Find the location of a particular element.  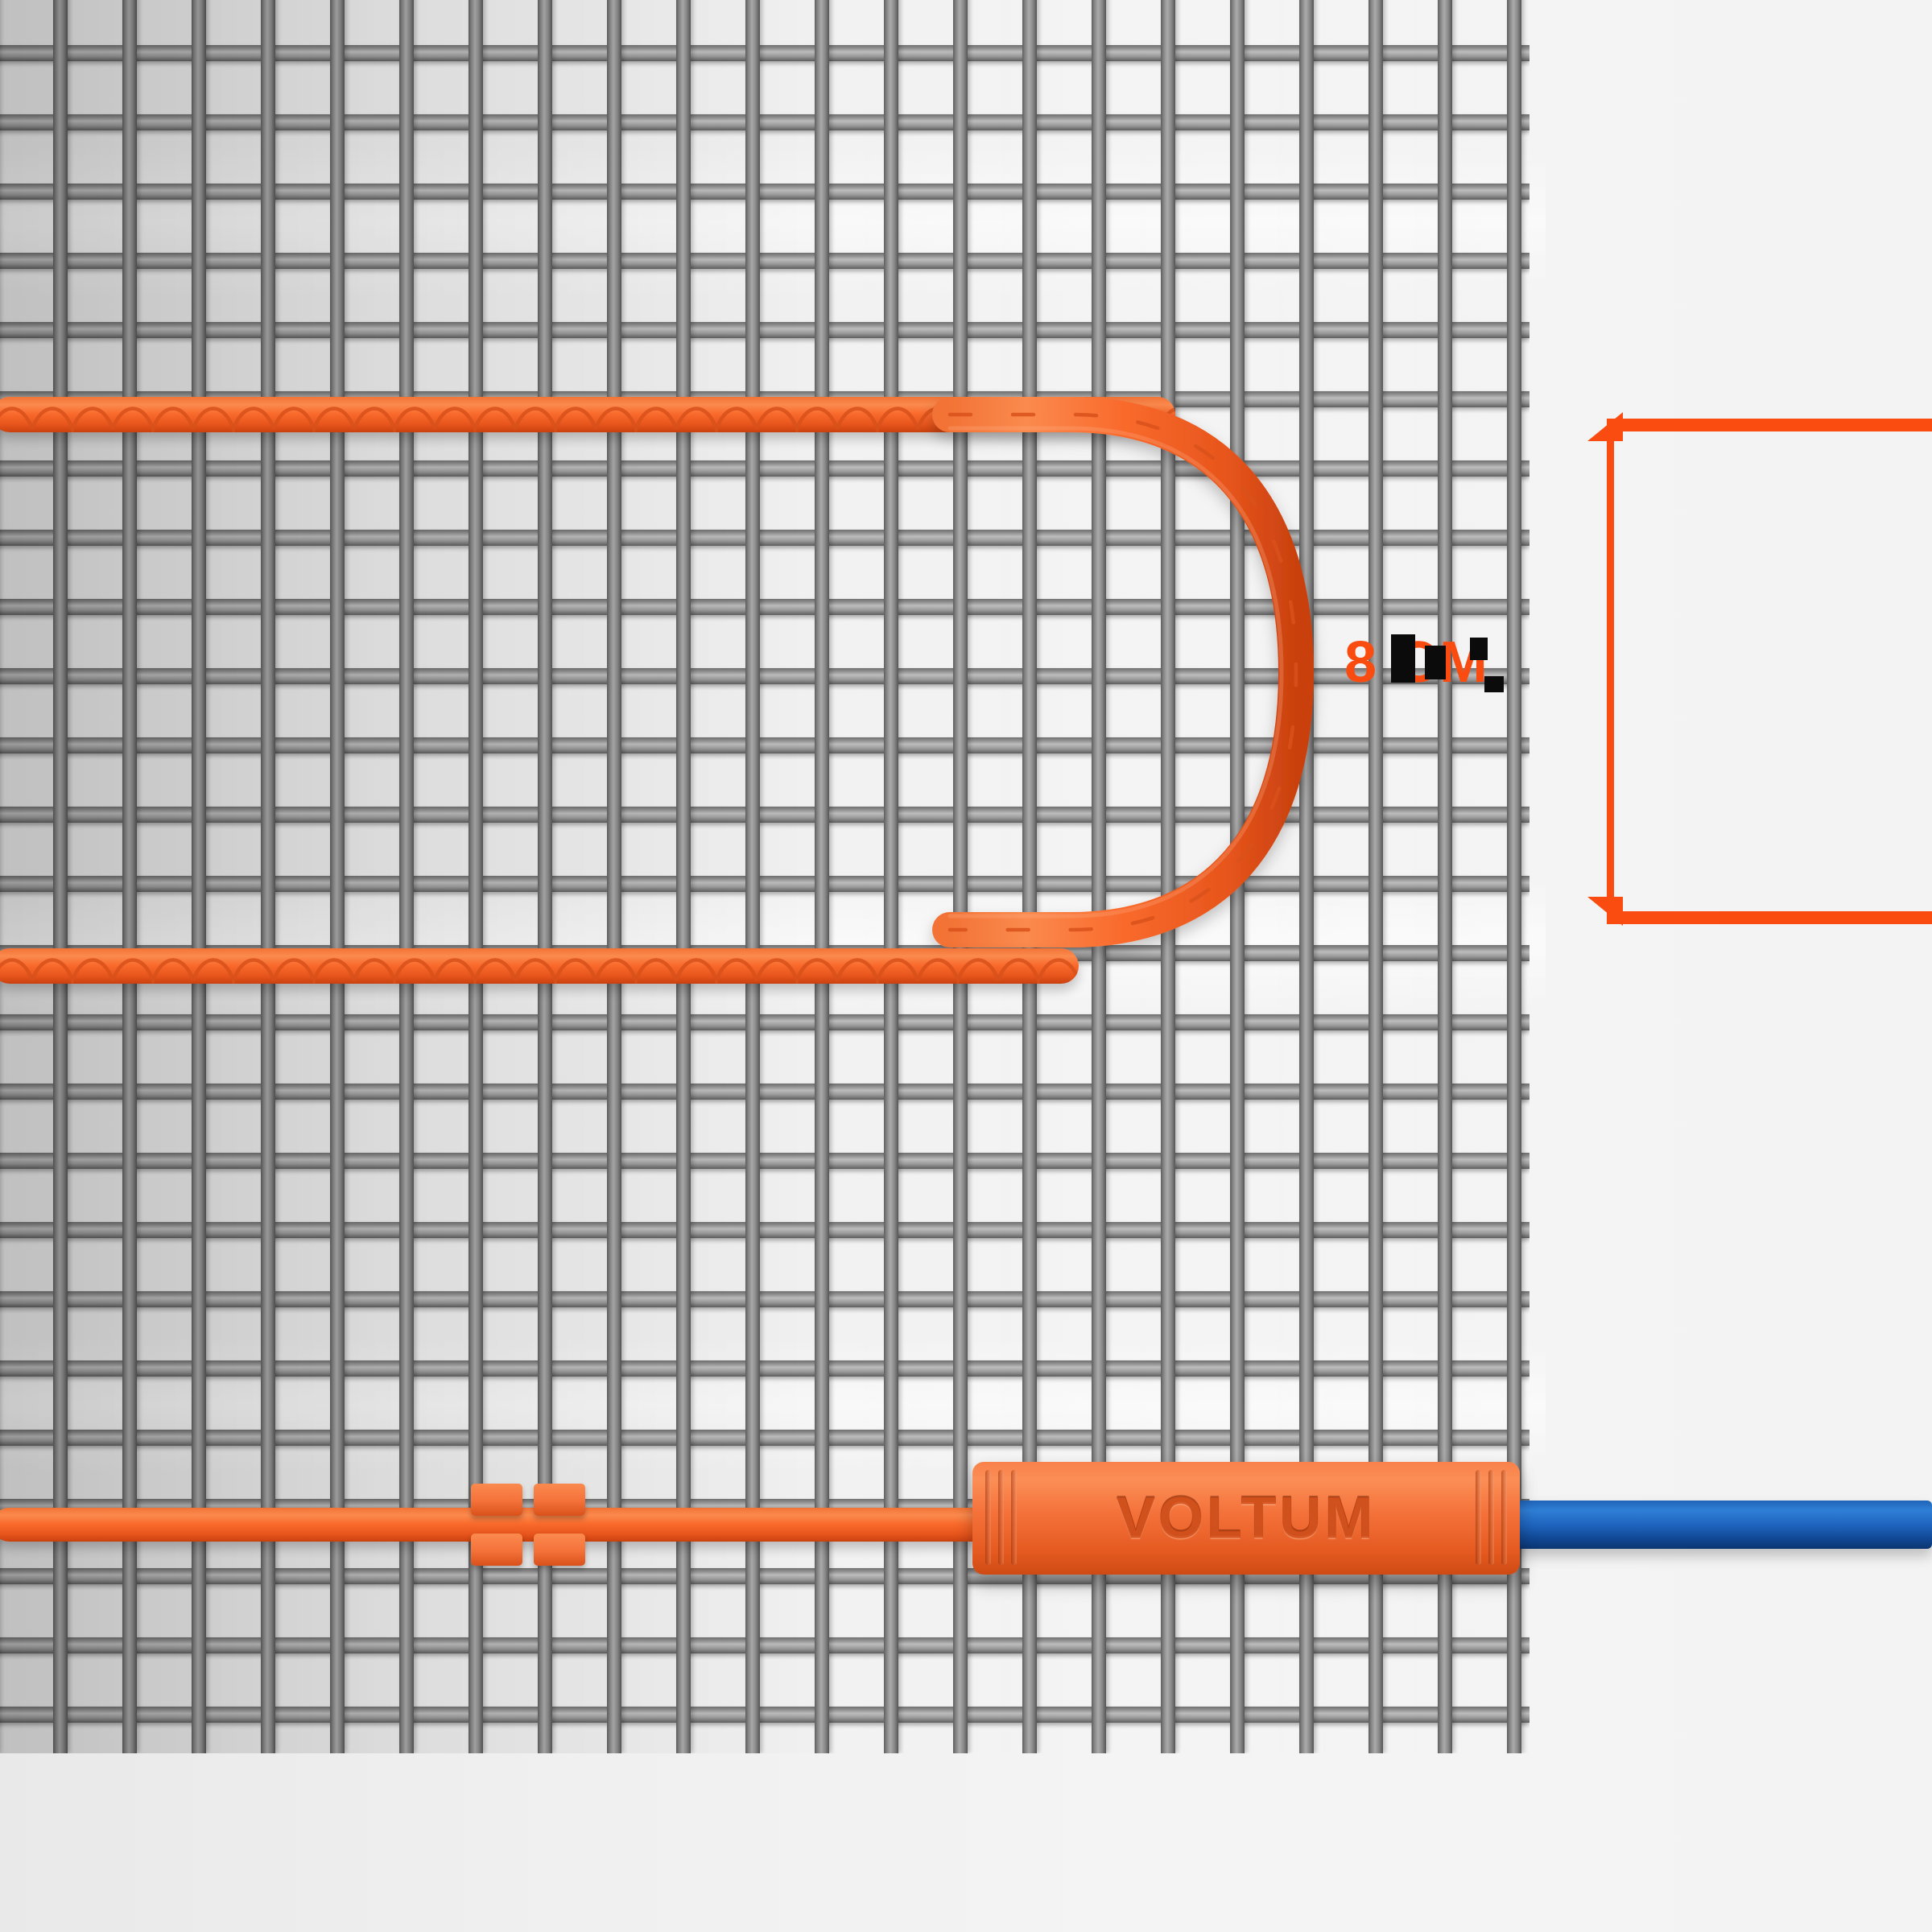

clip-jaw-bottom-right is located at coordinates (559, 1550).